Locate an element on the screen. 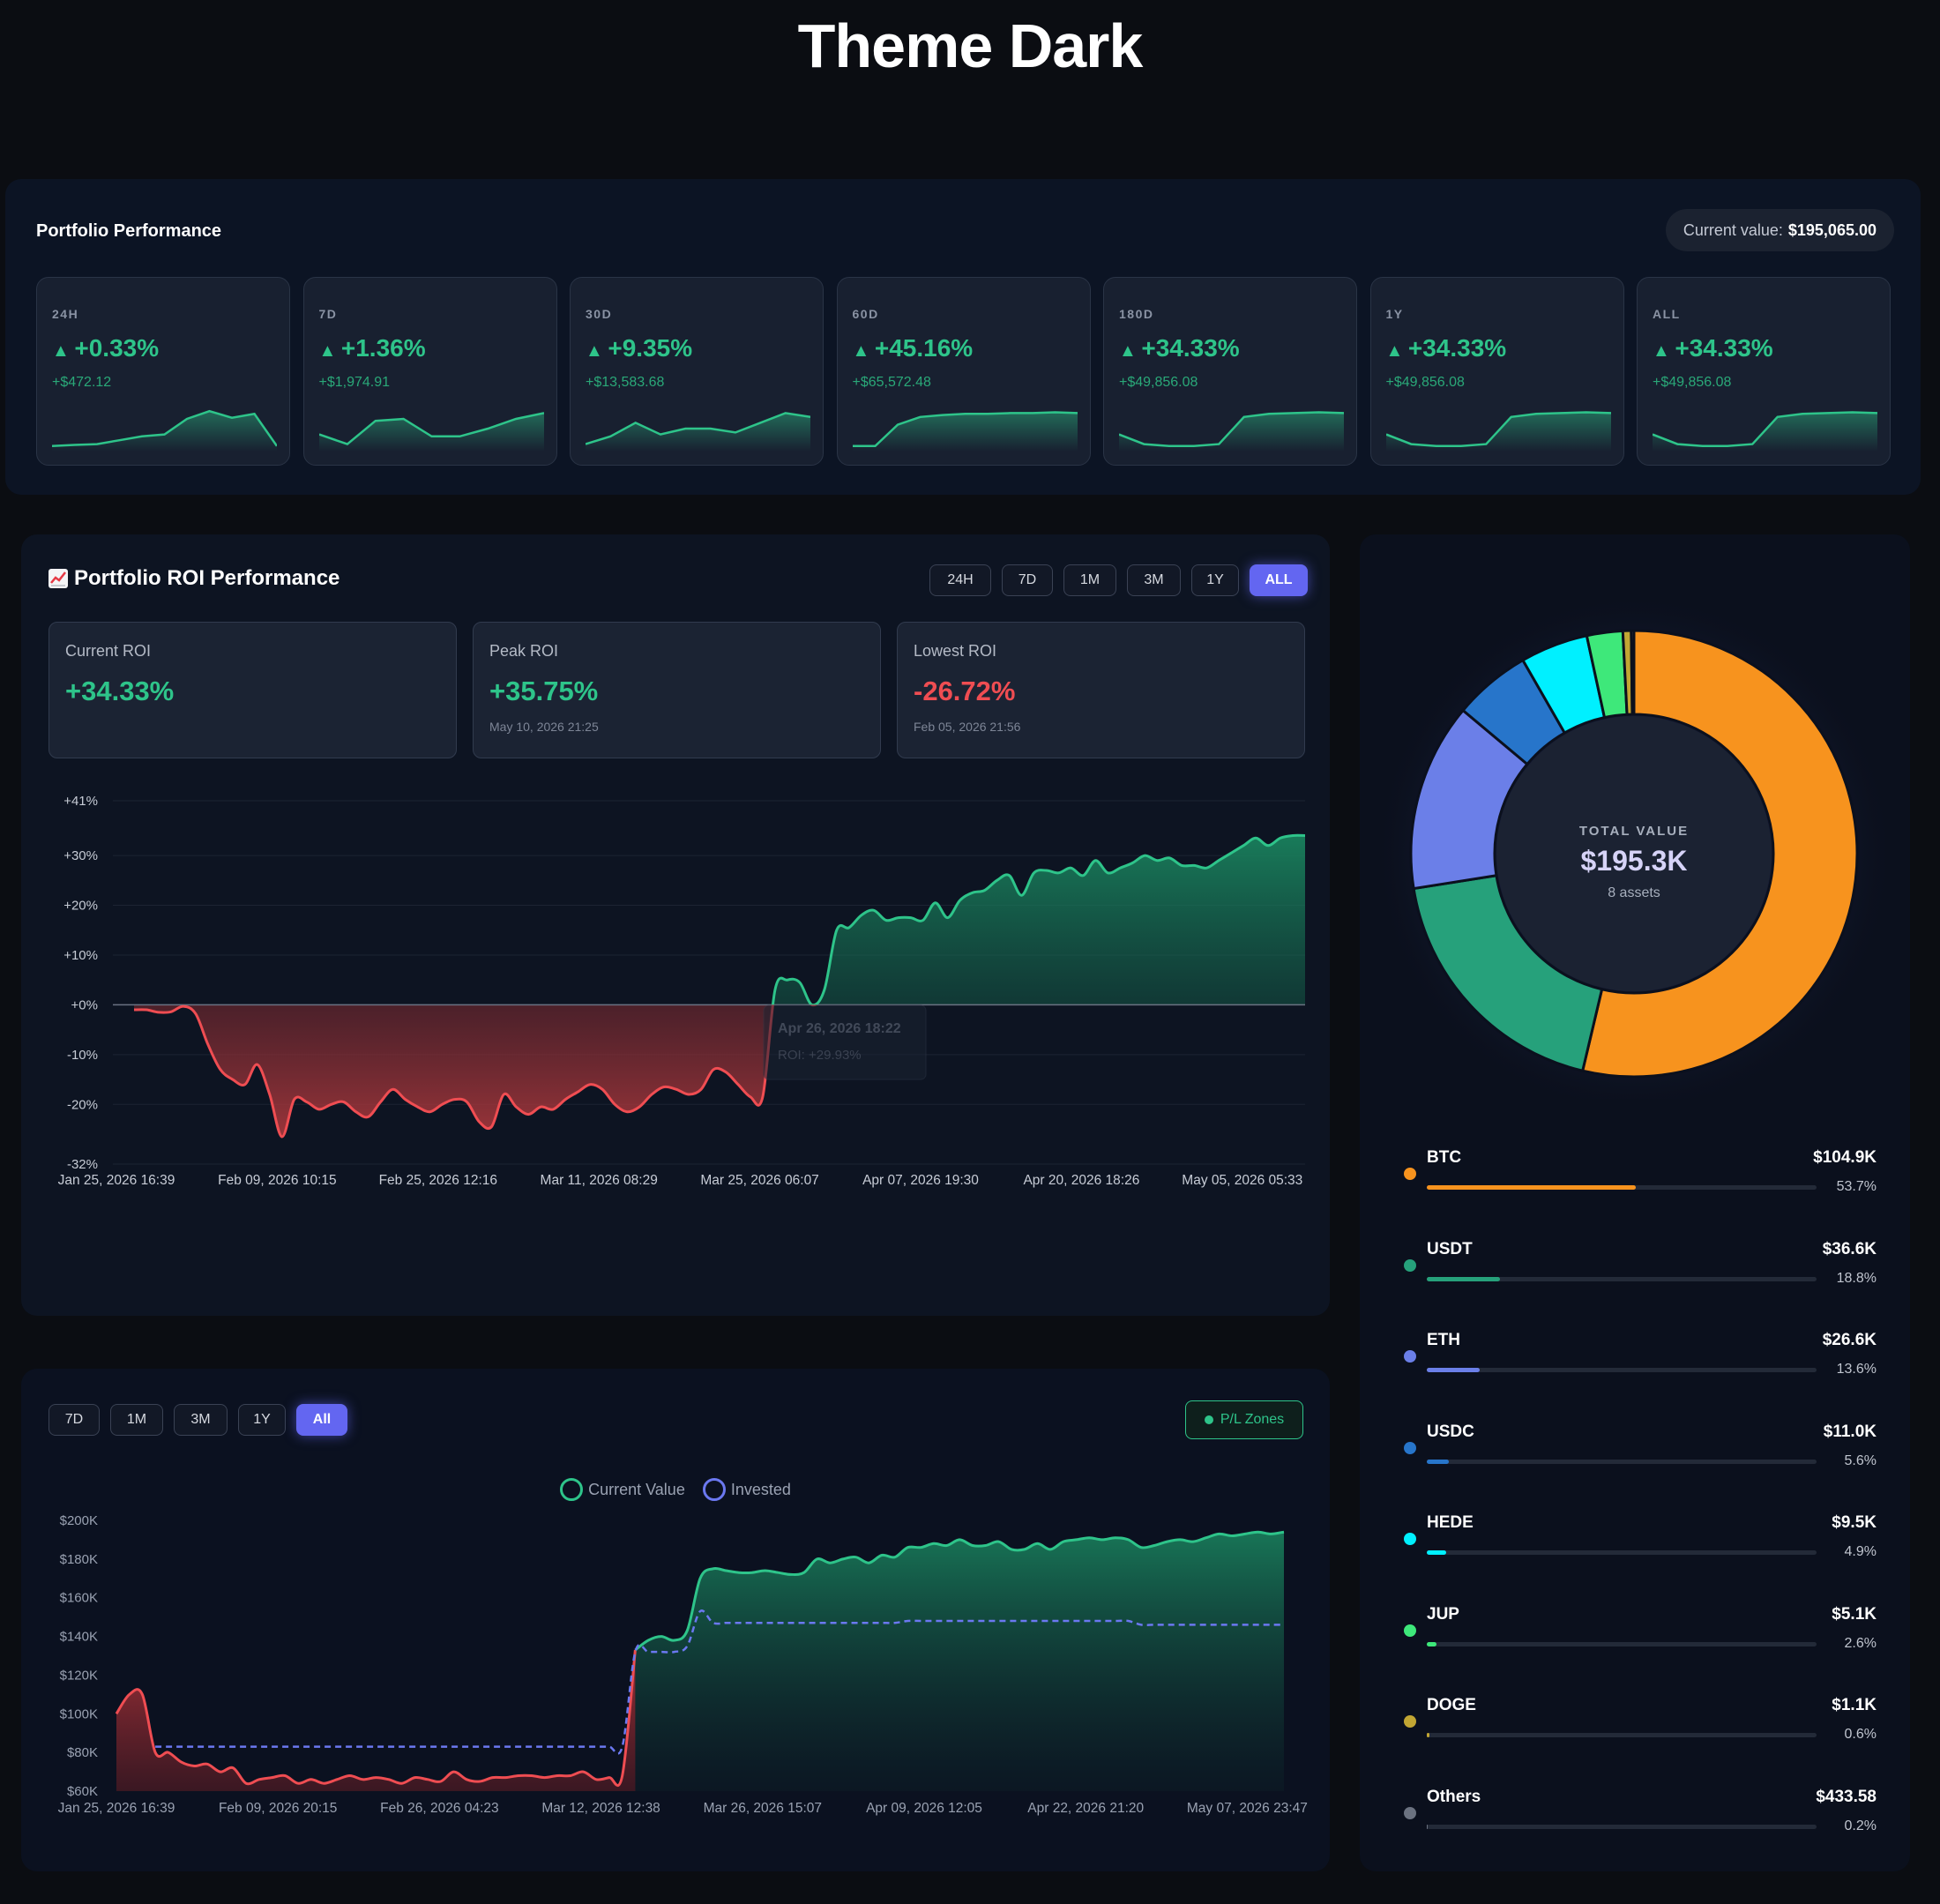  period-pct-value: +34.33% is located at coordinates (1724, 348).